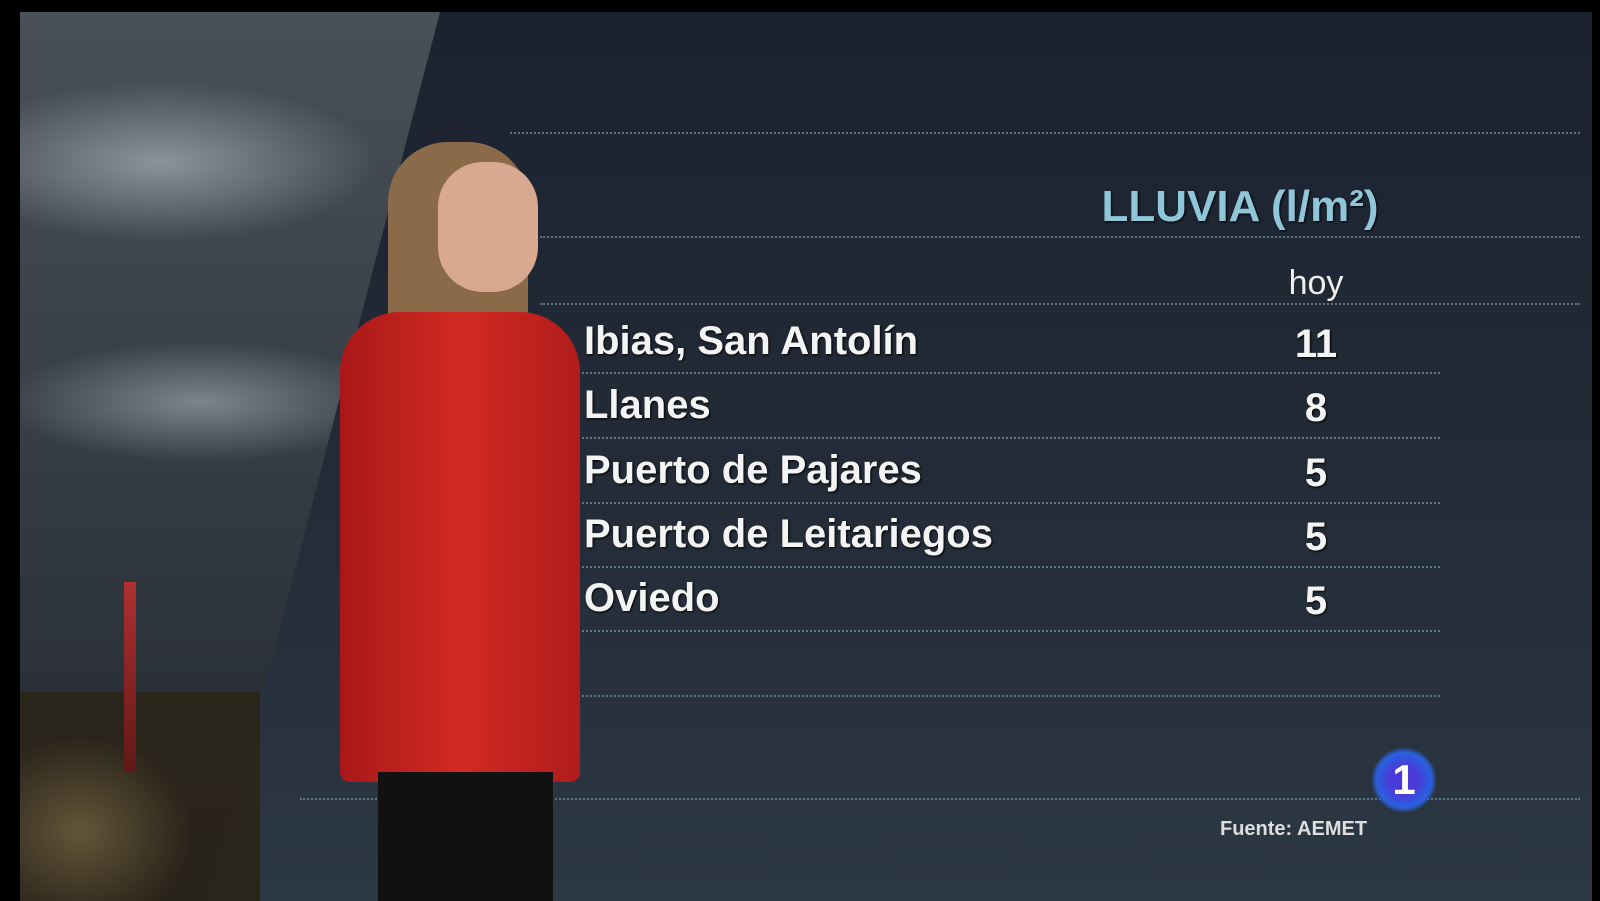 Image resolution: width=1600 pixels, height=901 pixels. What do you see at coordinates (1316, 344) in the screenshot?
I see `row-value: 11` at bounding box center [1316, 344].